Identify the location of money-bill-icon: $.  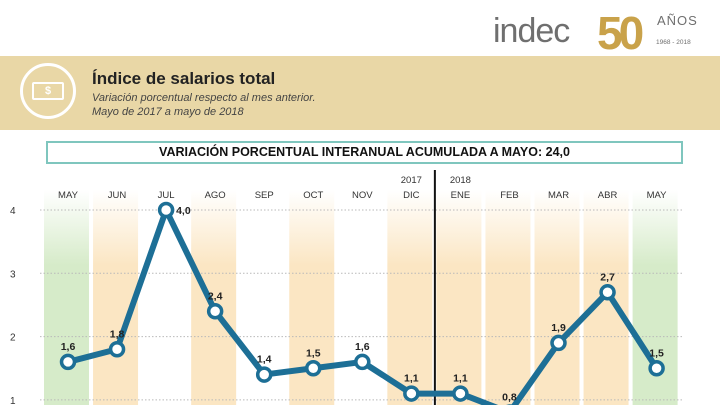
(48, 91).